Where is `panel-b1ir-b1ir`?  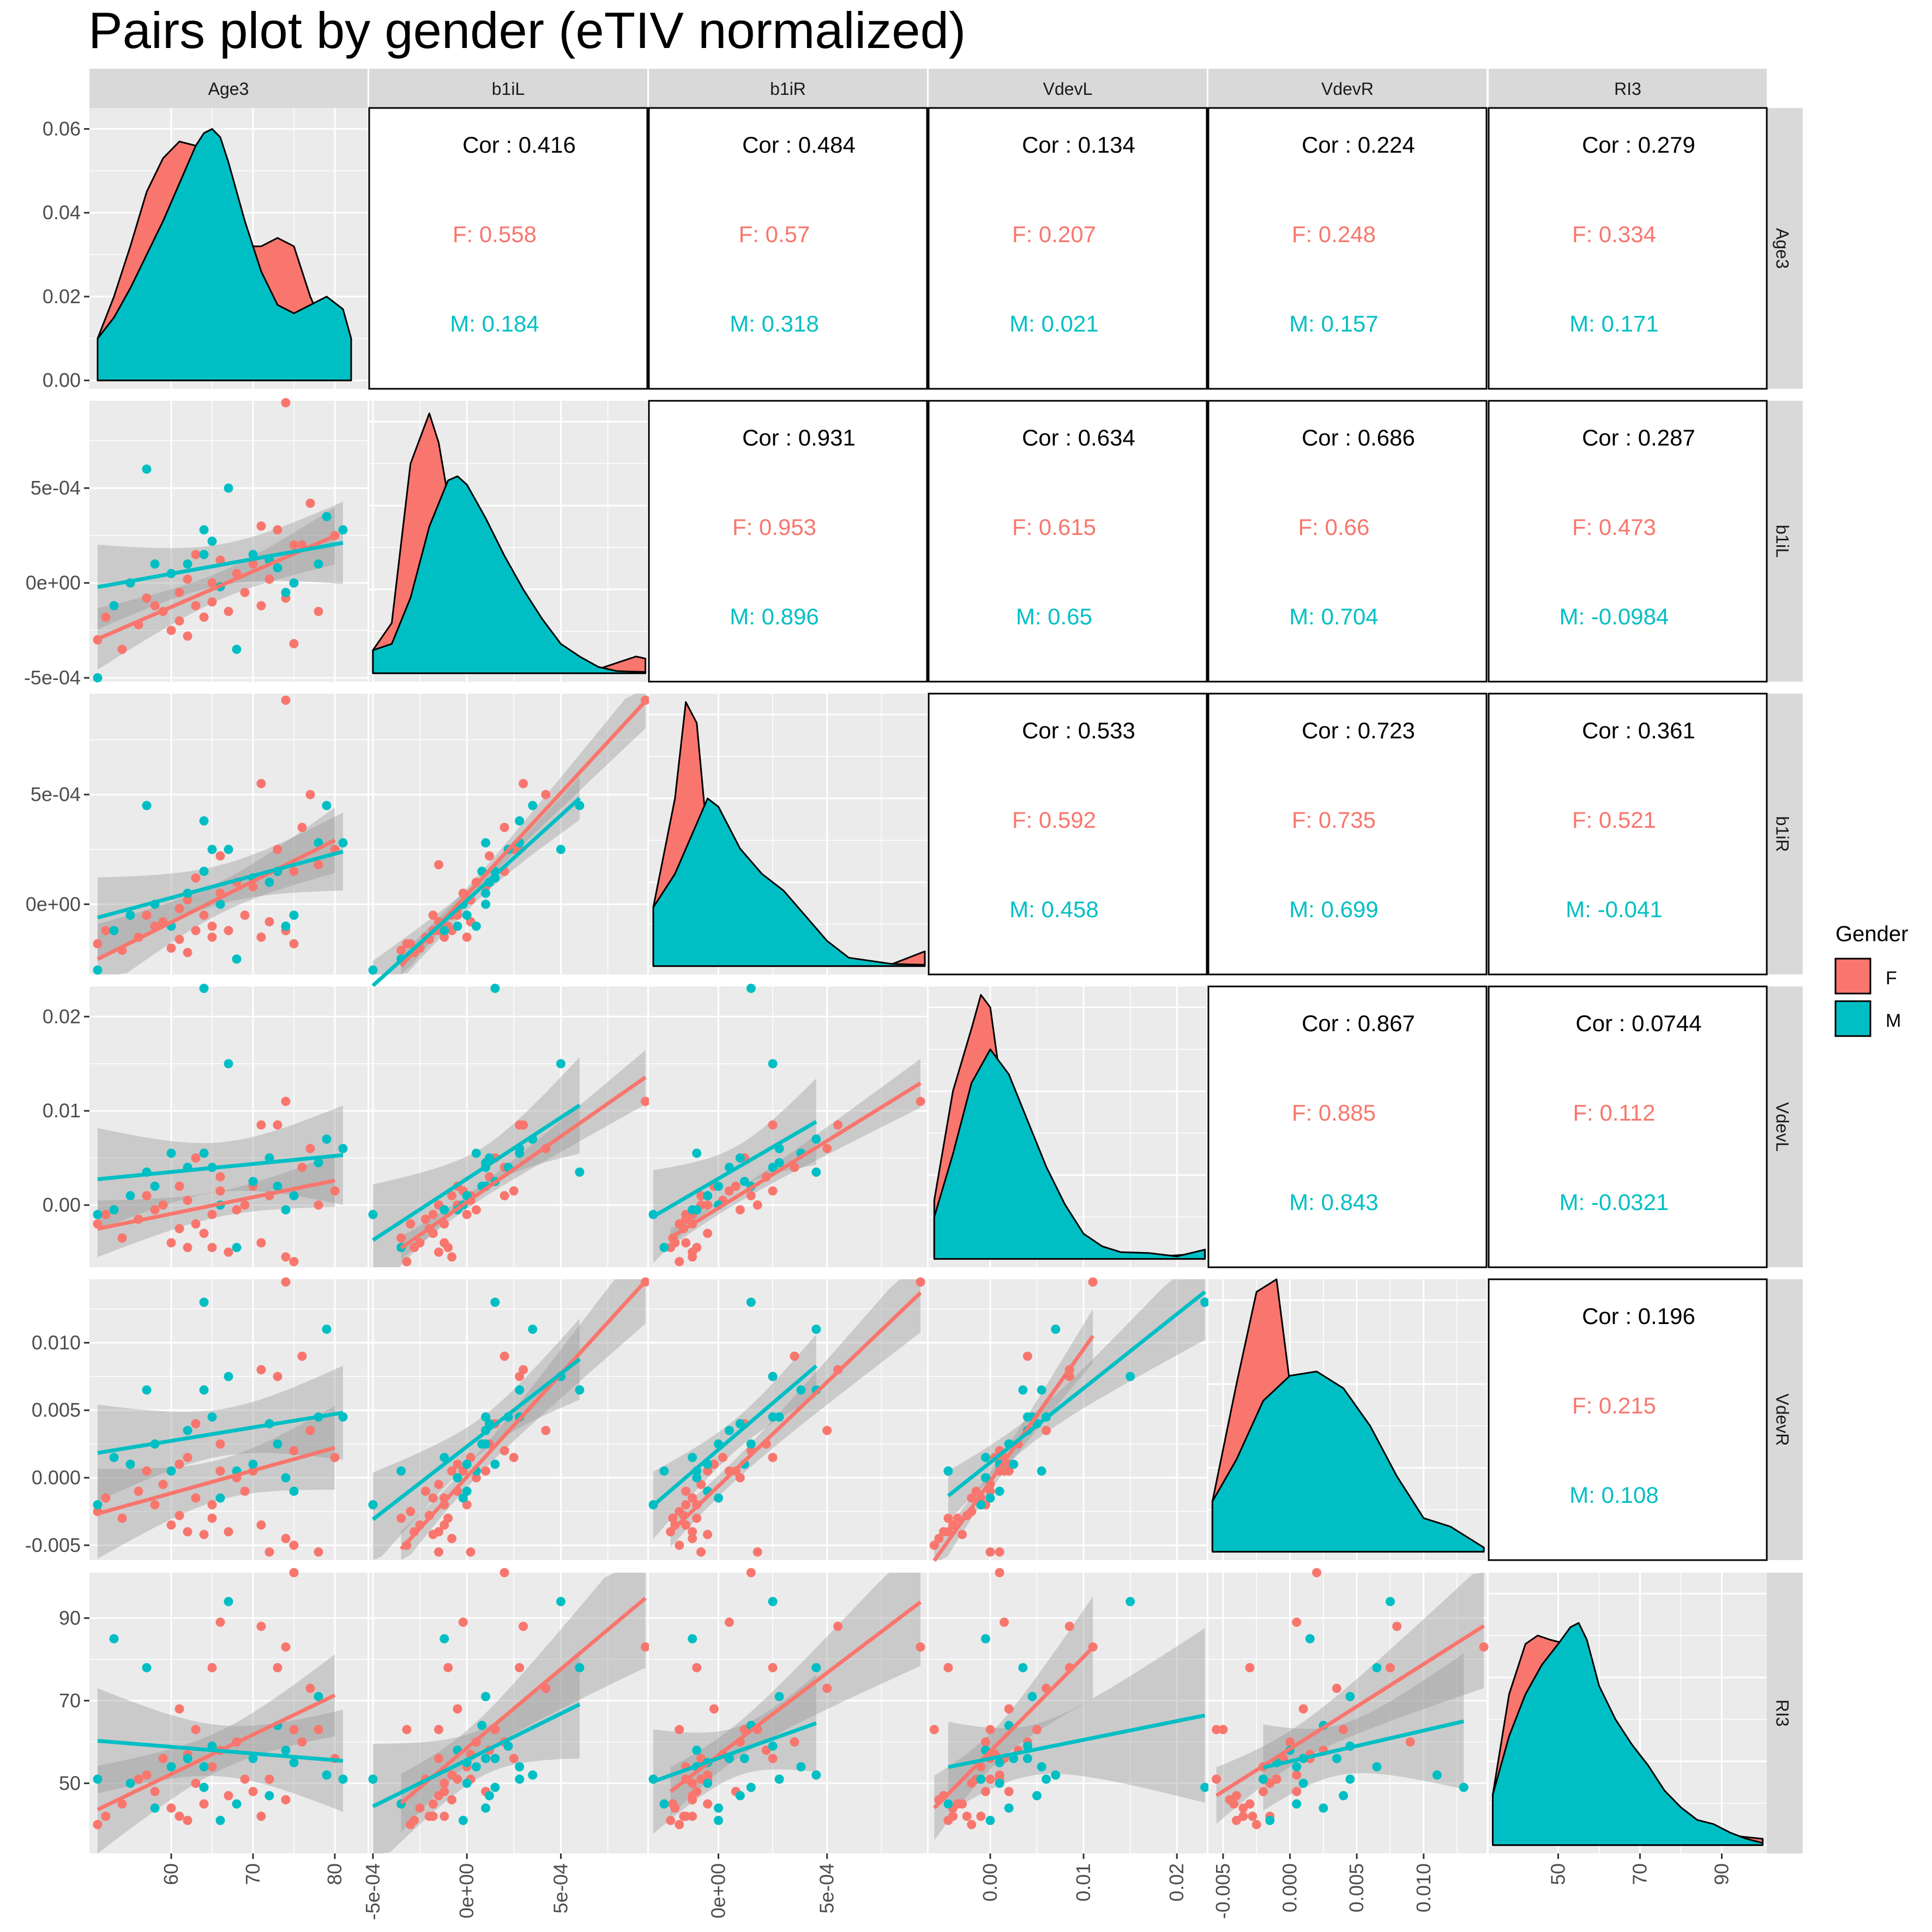 panel-b1ir-b1ir is located at coordinates (788, 834).